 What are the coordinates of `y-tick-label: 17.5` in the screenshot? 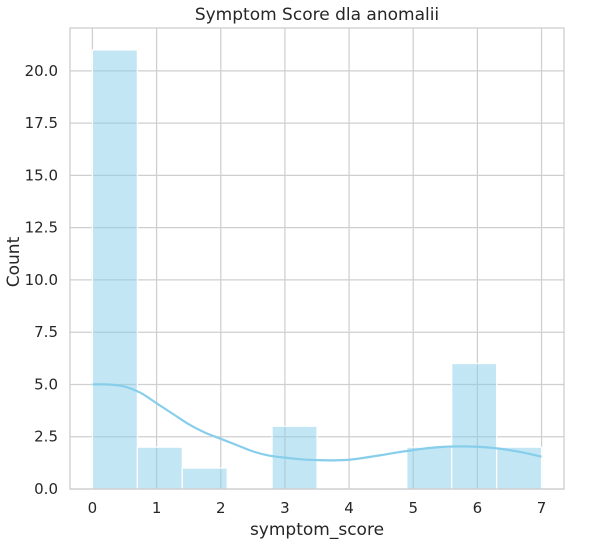 It's located at (41, 123).